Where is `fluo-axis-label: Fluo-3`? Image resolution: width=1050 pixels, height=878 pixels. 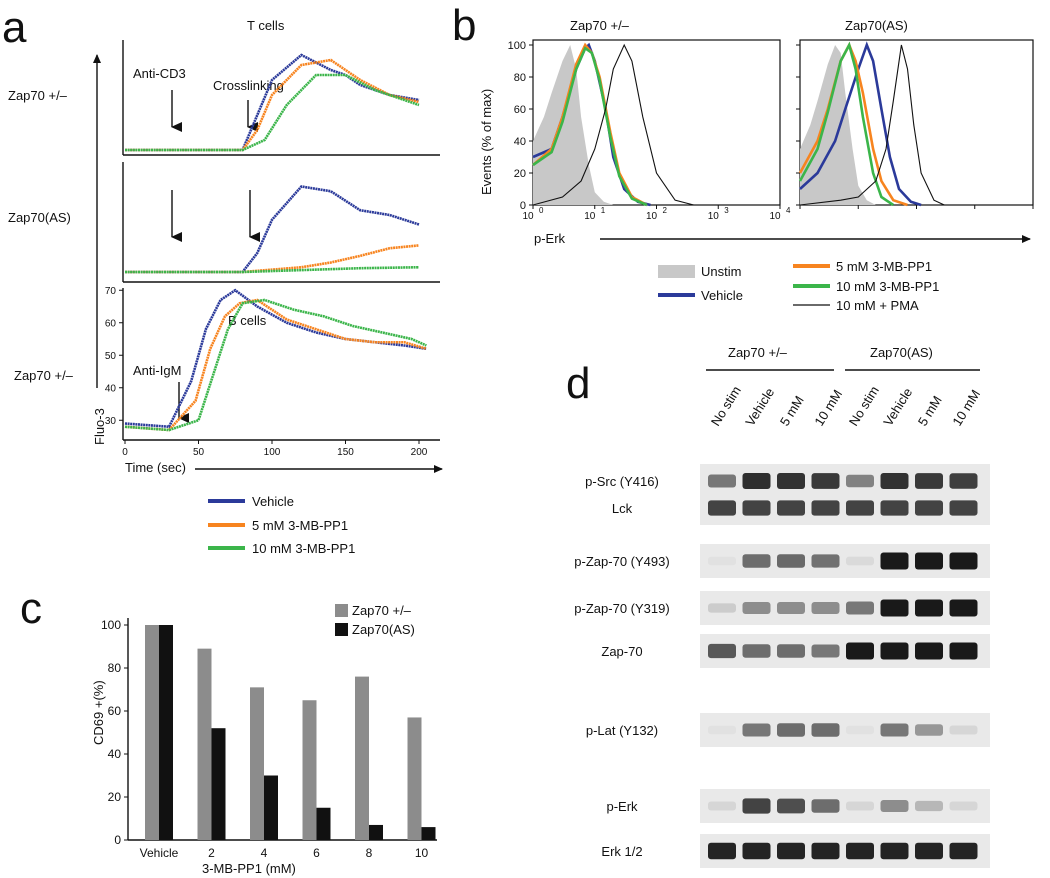
fluo-axis-label: Fluo-3 is located at coordinates (99, 426).